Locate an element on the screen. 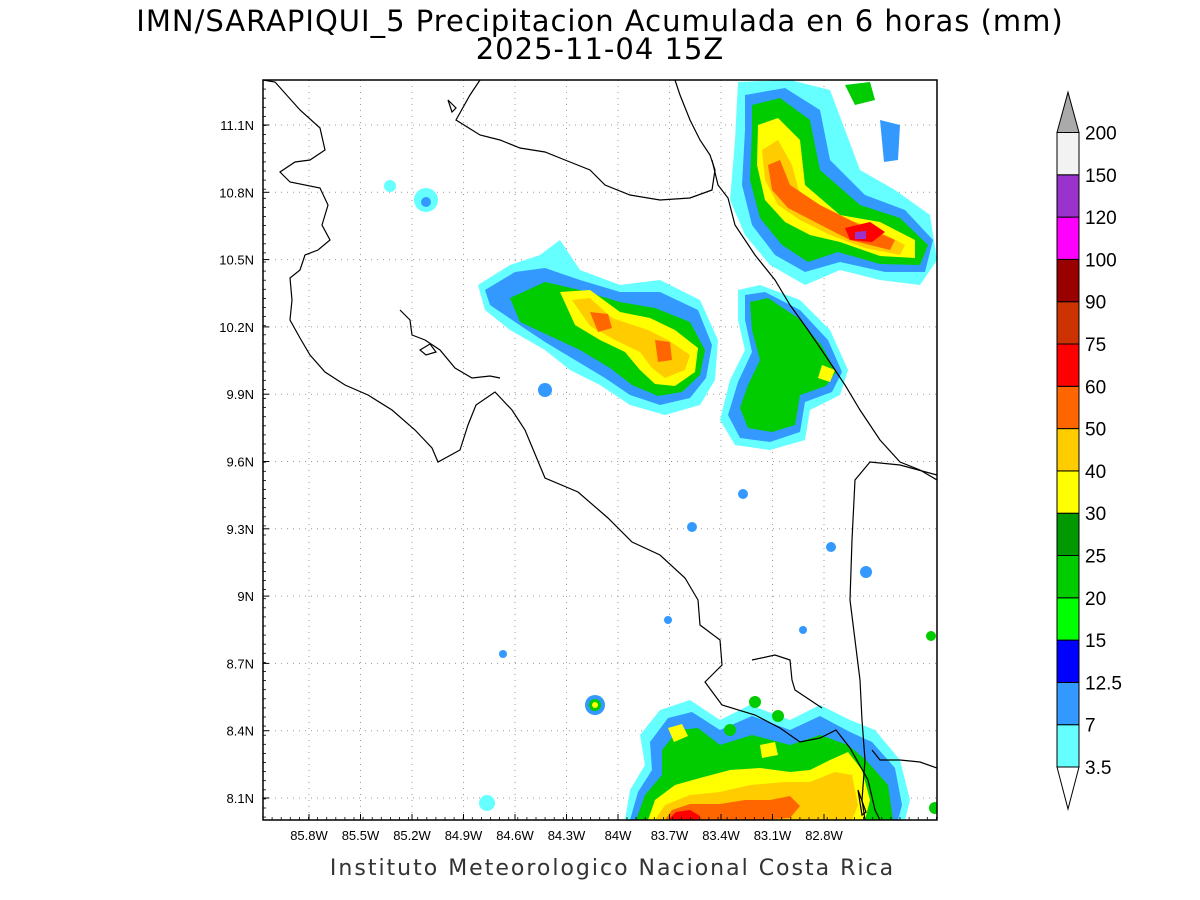 This screenshot has width=1200, height=900. colorbar-label: 15 is located at coordinates (1095, 641).